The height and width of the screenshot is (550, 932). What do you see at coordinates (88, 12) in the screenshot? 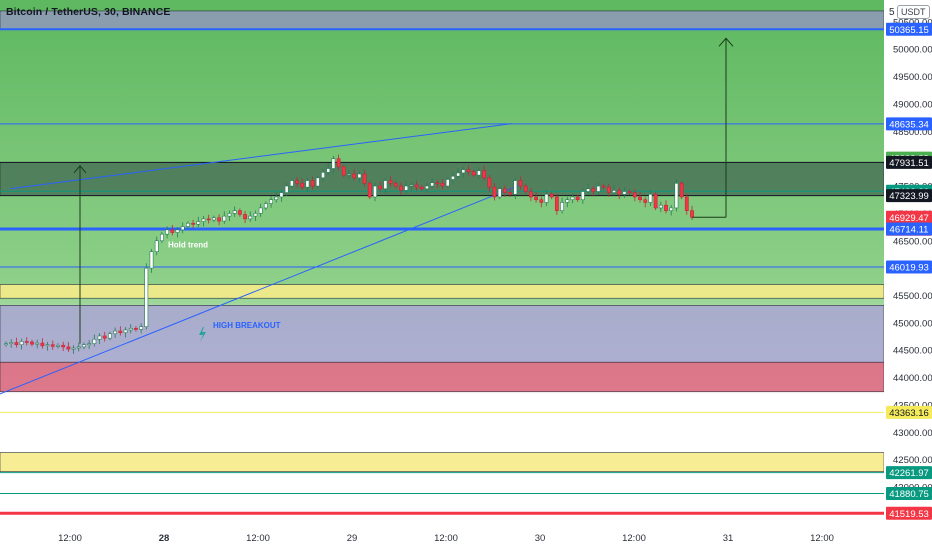
I see `symbol-title: Bitcoin / TetherUS, 30, BINANCE` at bounding box center [88, 12].